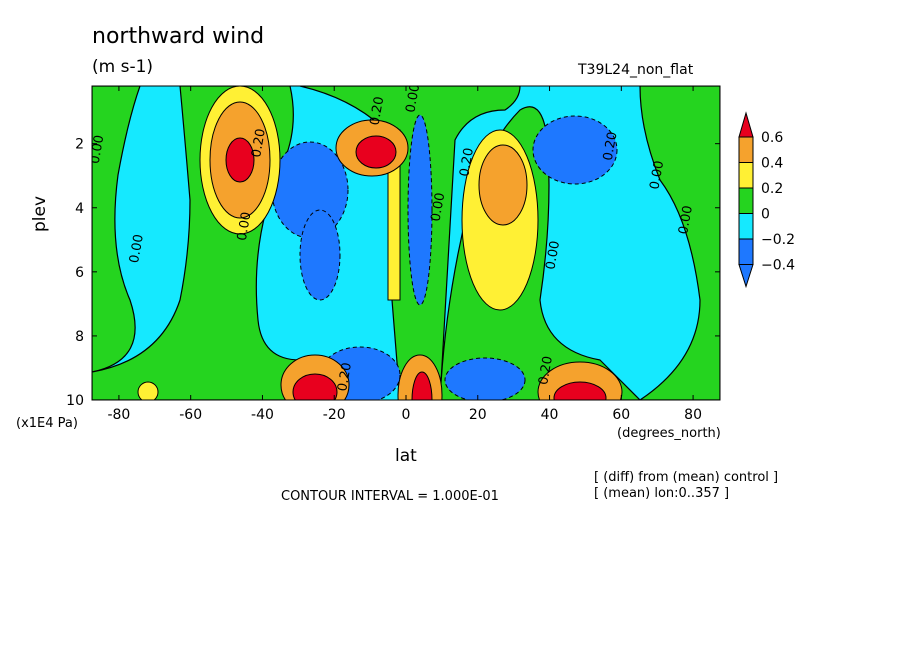 The width and height of the screenshot is (904, 654). Describe the element at coordinates (772, 189) in the screenshot. I see `colorbar-label: 0.2` at that location.